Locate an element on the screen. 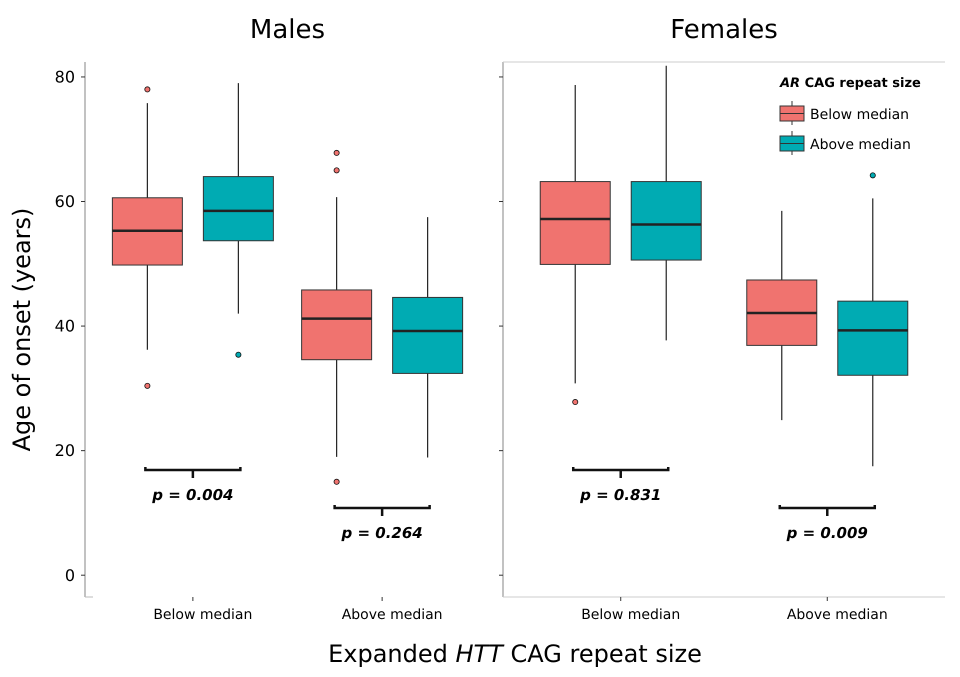 Image resolution: width=960 pixels, height=677 pixels. y-tick-label: 60 is located at coordinates (64, 202).